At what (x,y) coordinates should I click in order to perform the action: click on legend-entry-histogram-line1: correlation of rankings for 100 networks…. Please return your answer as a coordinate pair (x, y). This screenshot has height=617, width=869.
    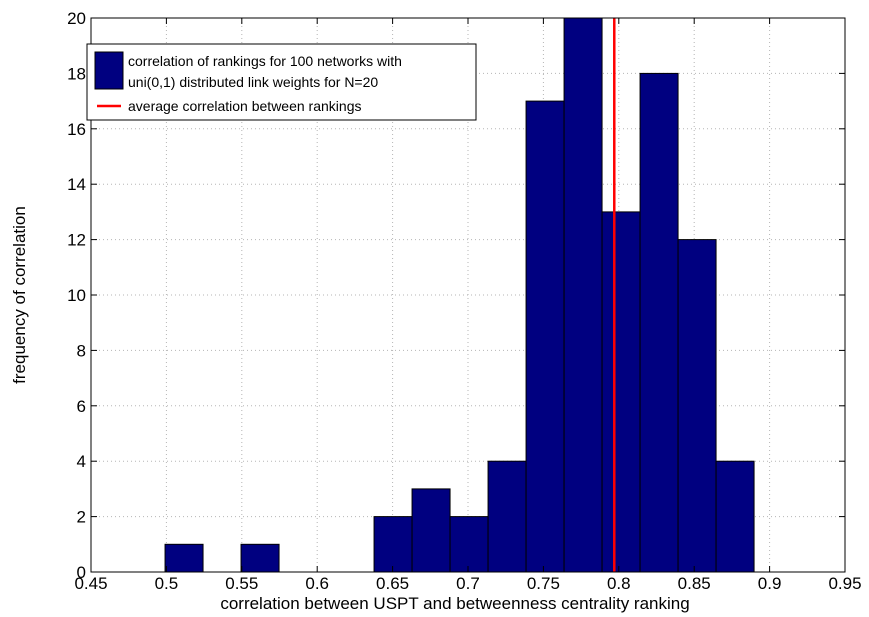
    Looking at the image, I should click on (265, 61).